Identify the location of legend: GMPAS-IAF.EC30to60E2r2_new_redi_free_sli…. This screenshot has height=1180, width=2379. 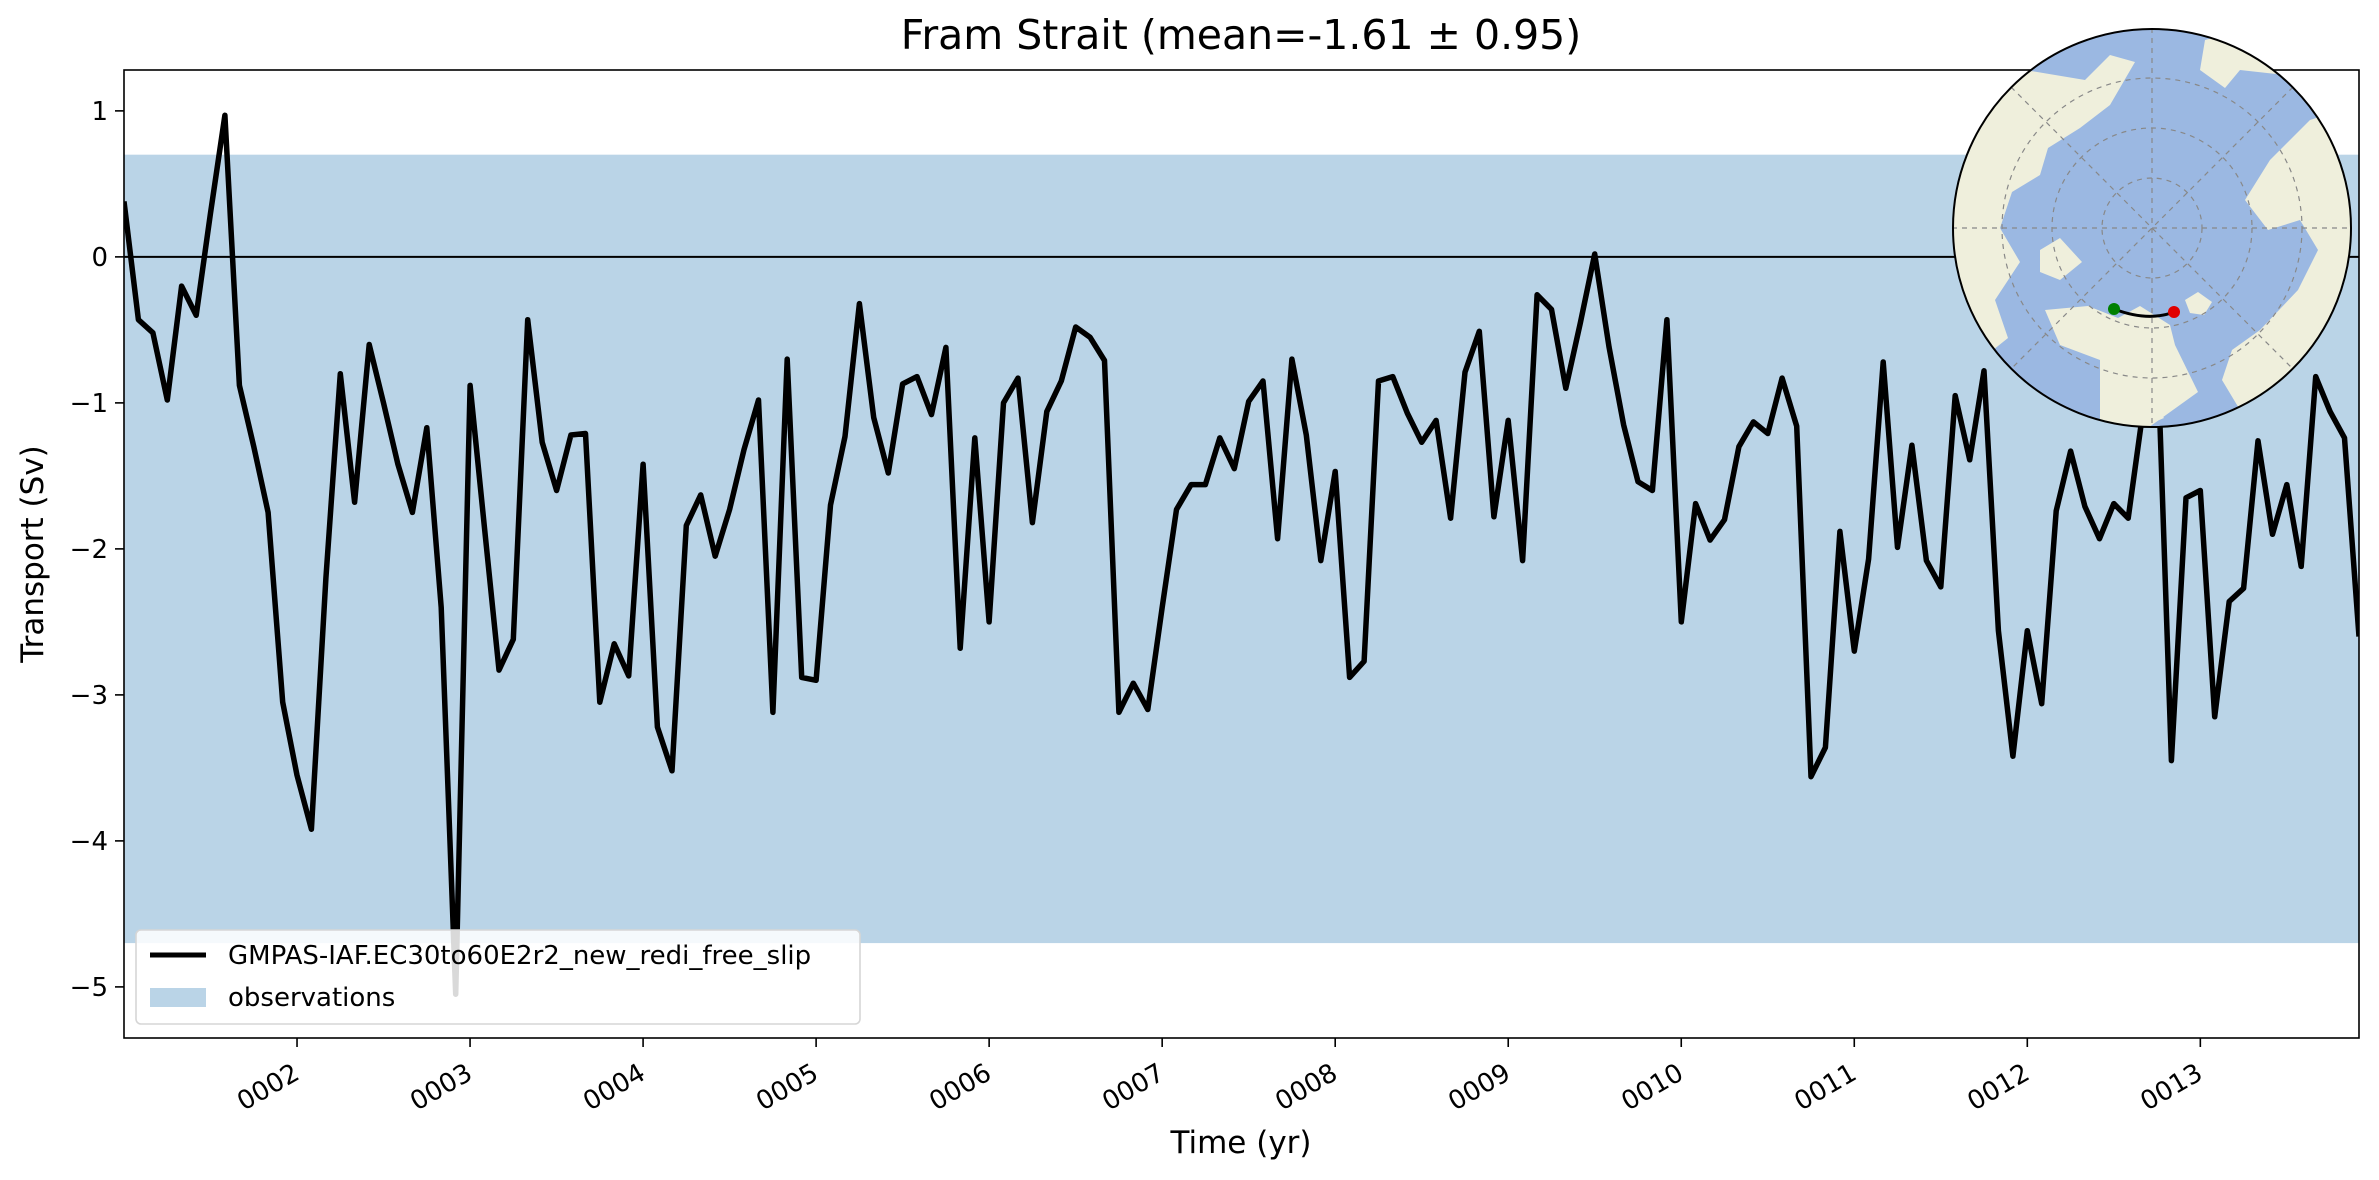
(498, 977).